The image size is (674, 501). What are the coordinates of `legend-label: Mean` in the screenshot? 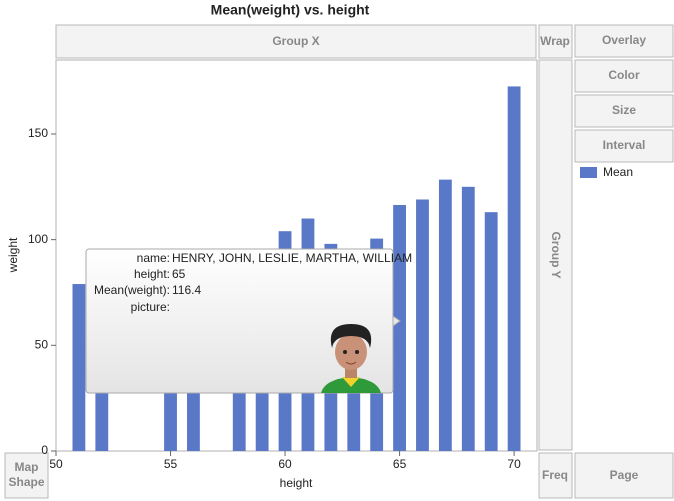 It's located at (618, 172).